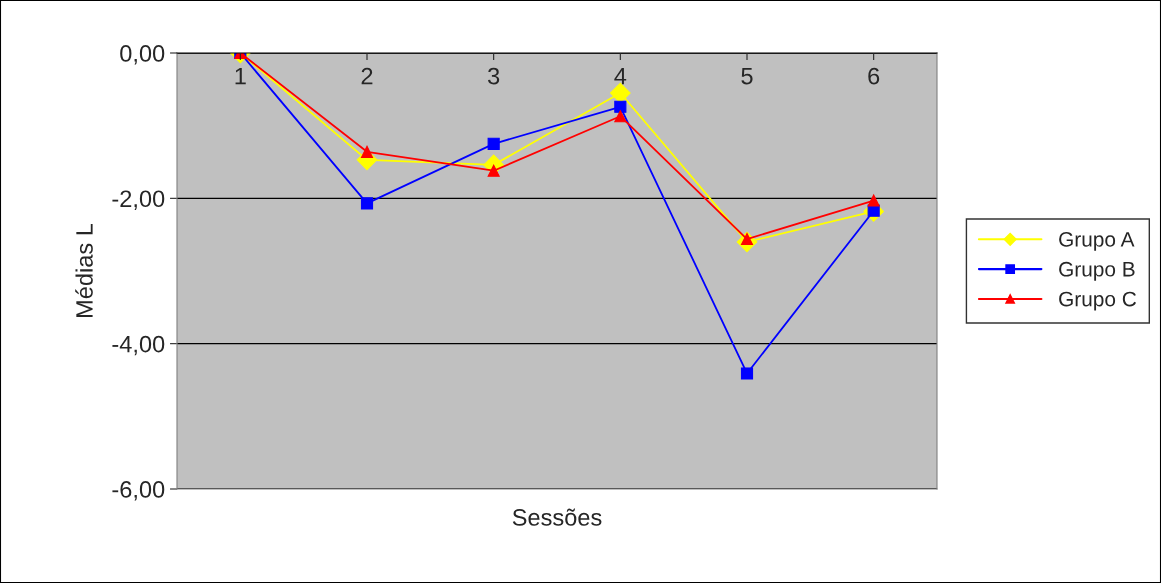  Describe the element at coordinates (620, 76) in the screenshot. I see `x-tick-label: 4` at that location.